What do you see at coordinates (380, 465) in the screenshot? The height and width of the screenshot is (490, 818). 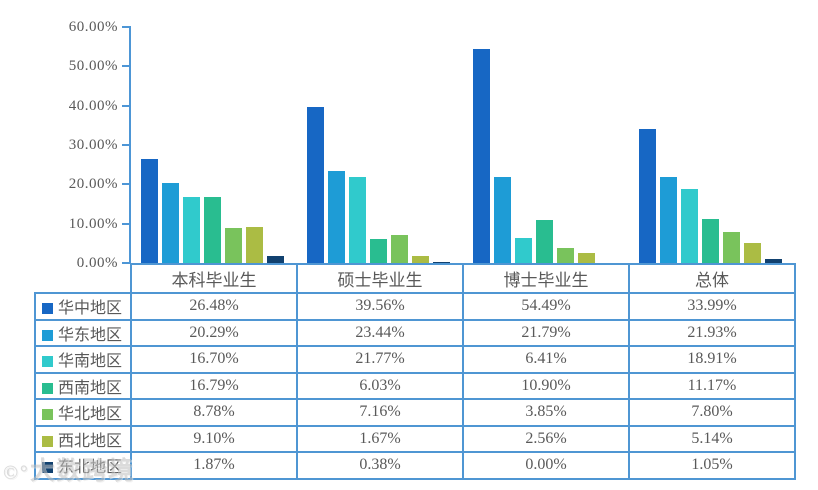 I see `value-cell: 0.38%` at bounding box center [380, 465].